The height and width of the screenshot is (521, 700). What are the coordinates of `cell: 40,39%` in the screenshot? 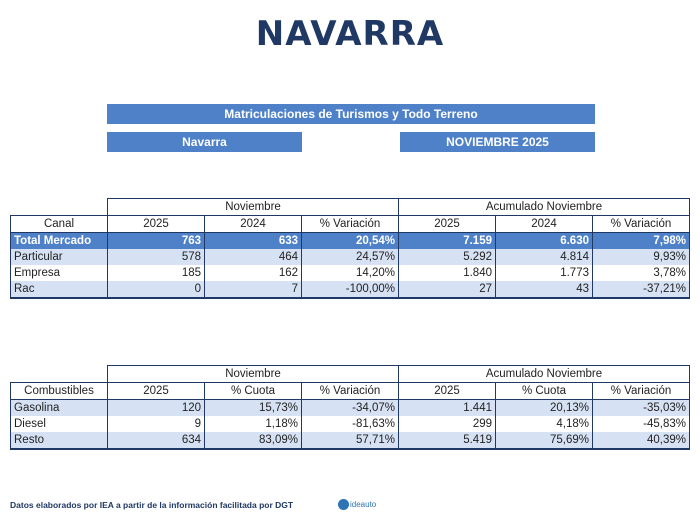 It's located at (641, 441).